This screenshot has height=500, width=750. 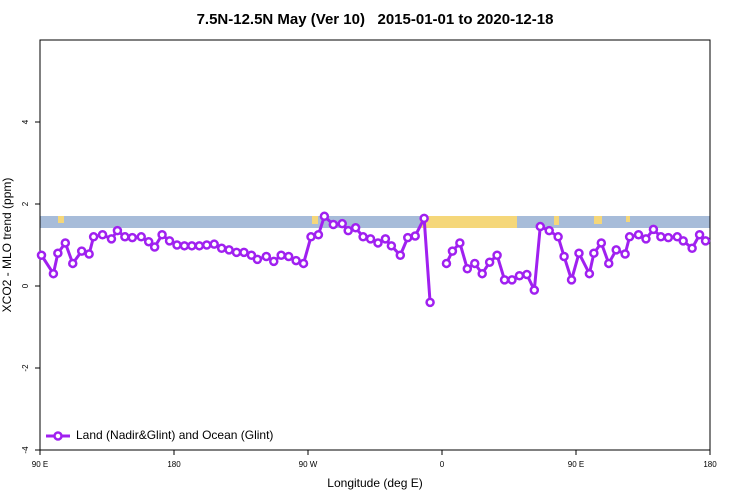 What do you see at coordinates (442, 464) in the screenshot?
I see `x-tick-label: 0` at bounding box center [442, 464].